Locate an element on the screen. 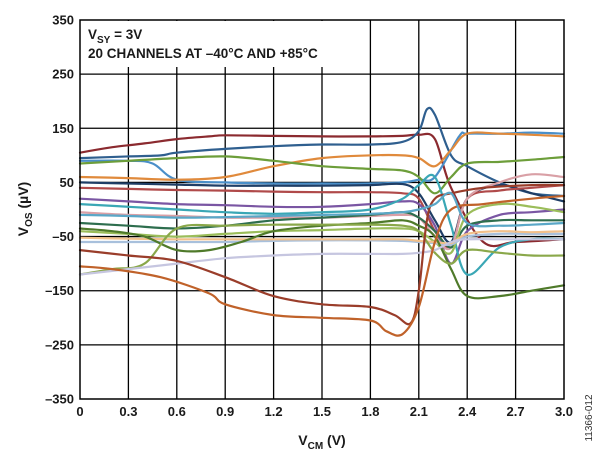 This screenshot has width=599, height=457. annotation-channels: 20 CHANNELS AT –40°C AND +85°C is located at coordinates (203, 53).